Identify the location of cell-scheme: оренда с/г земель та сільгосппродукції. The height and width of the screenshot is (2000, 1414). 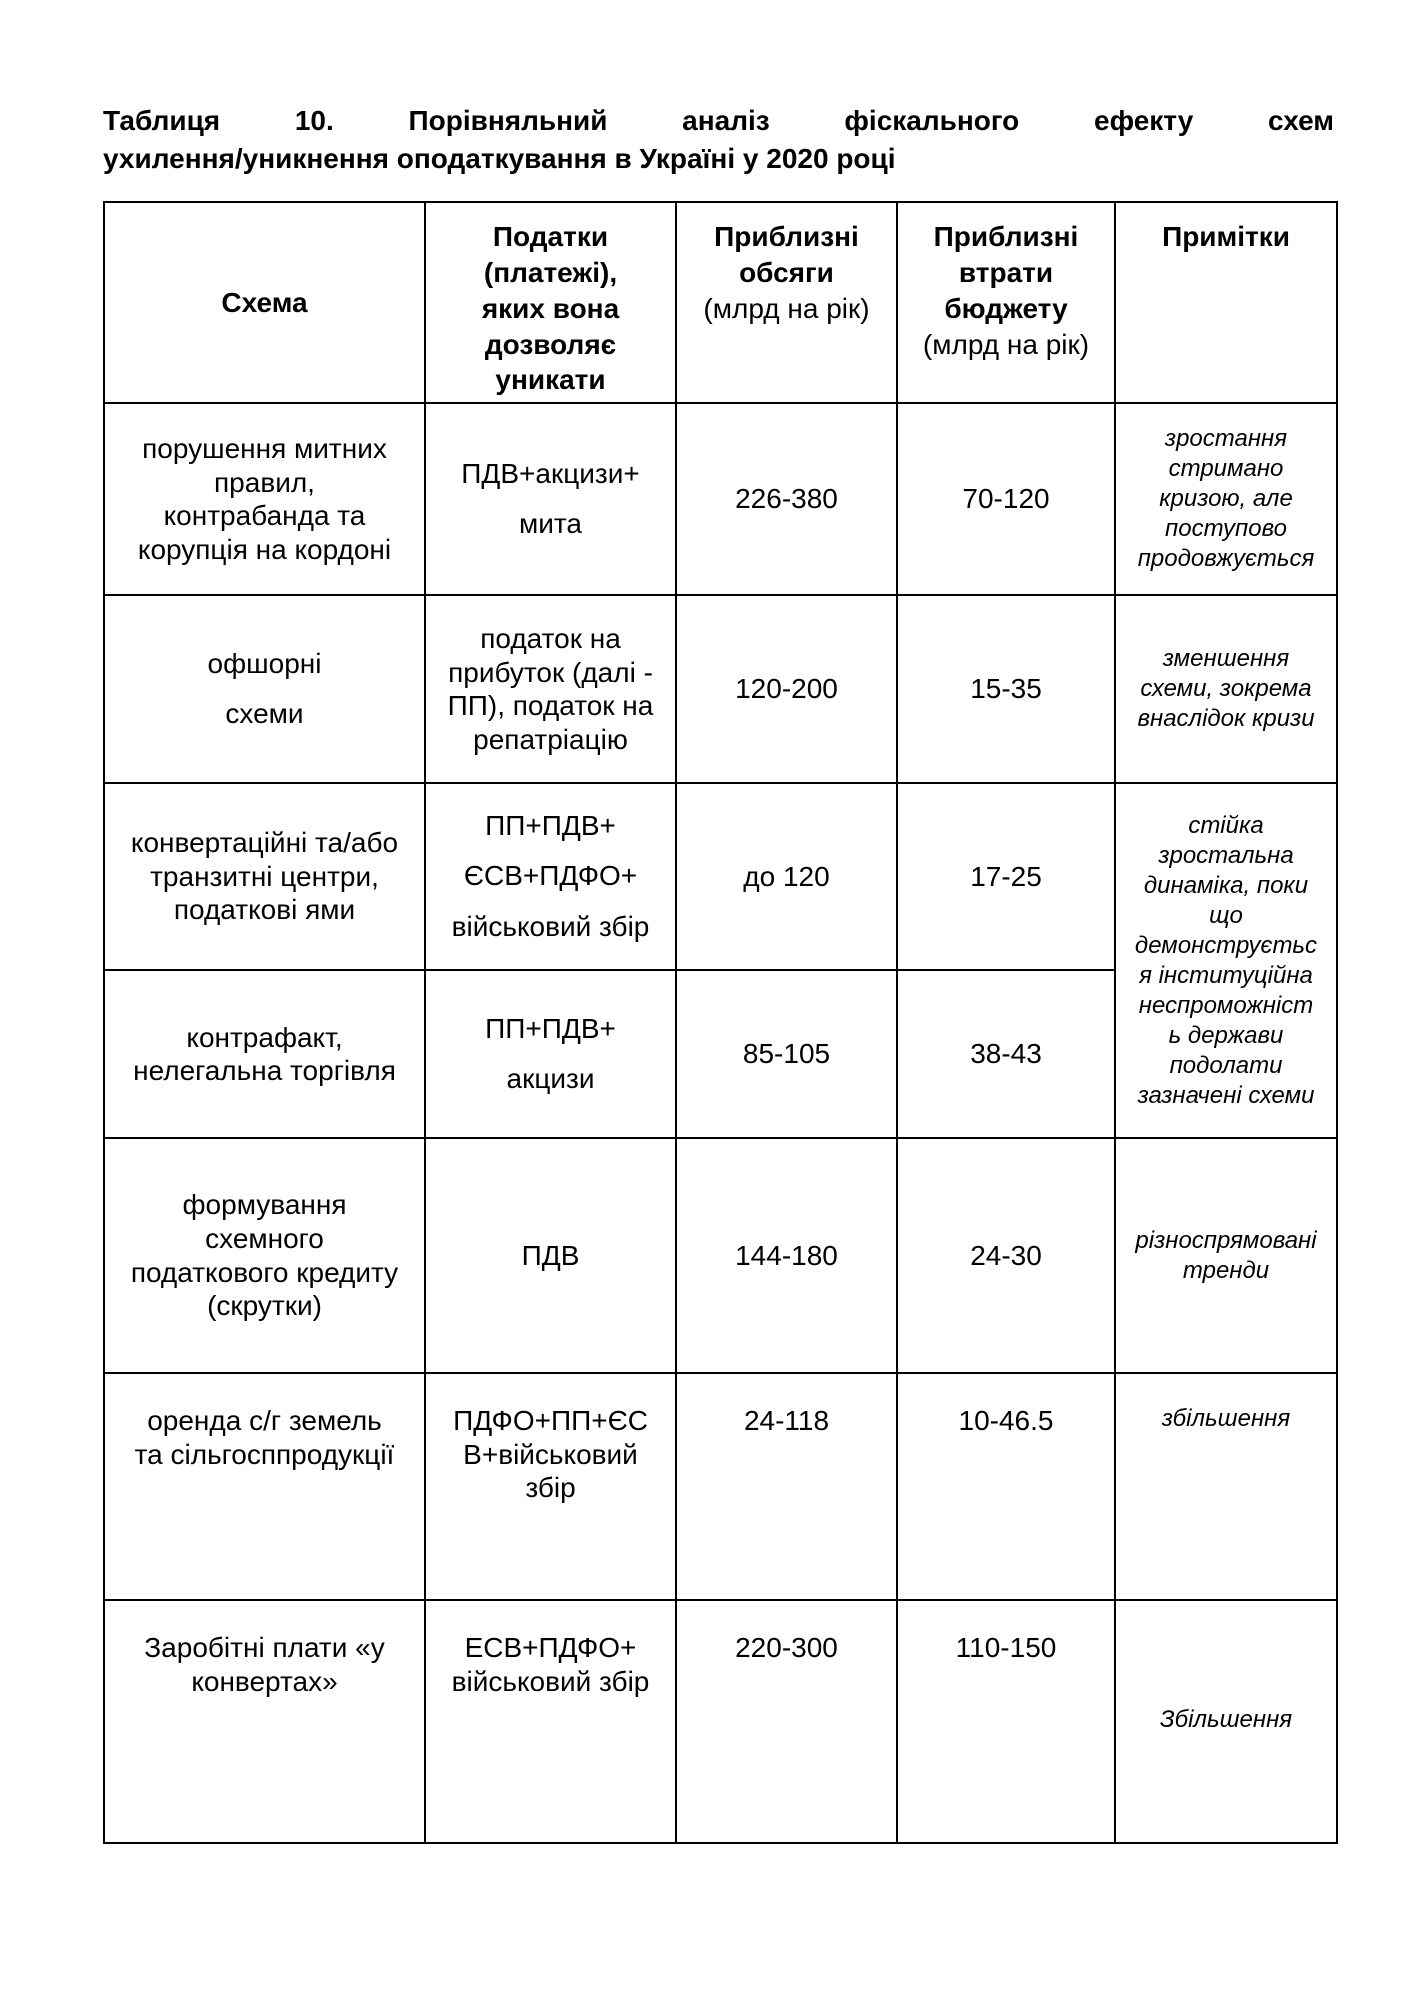
(264, 1487).